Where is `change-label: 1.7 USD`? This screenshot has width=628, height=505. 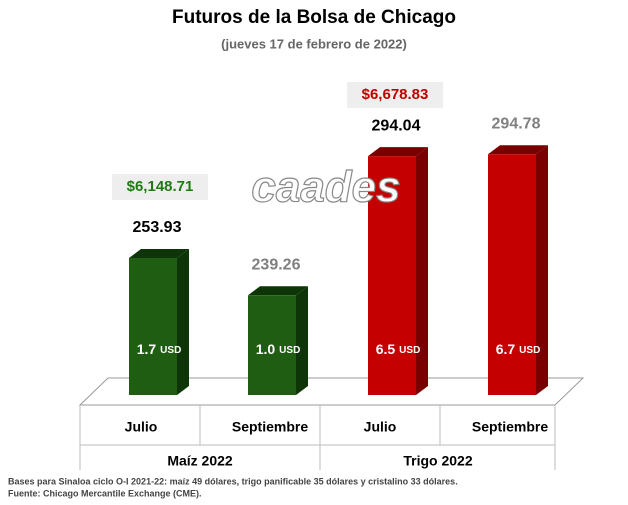
change-label: 1.7 USD is located at coordinates (159, 349).